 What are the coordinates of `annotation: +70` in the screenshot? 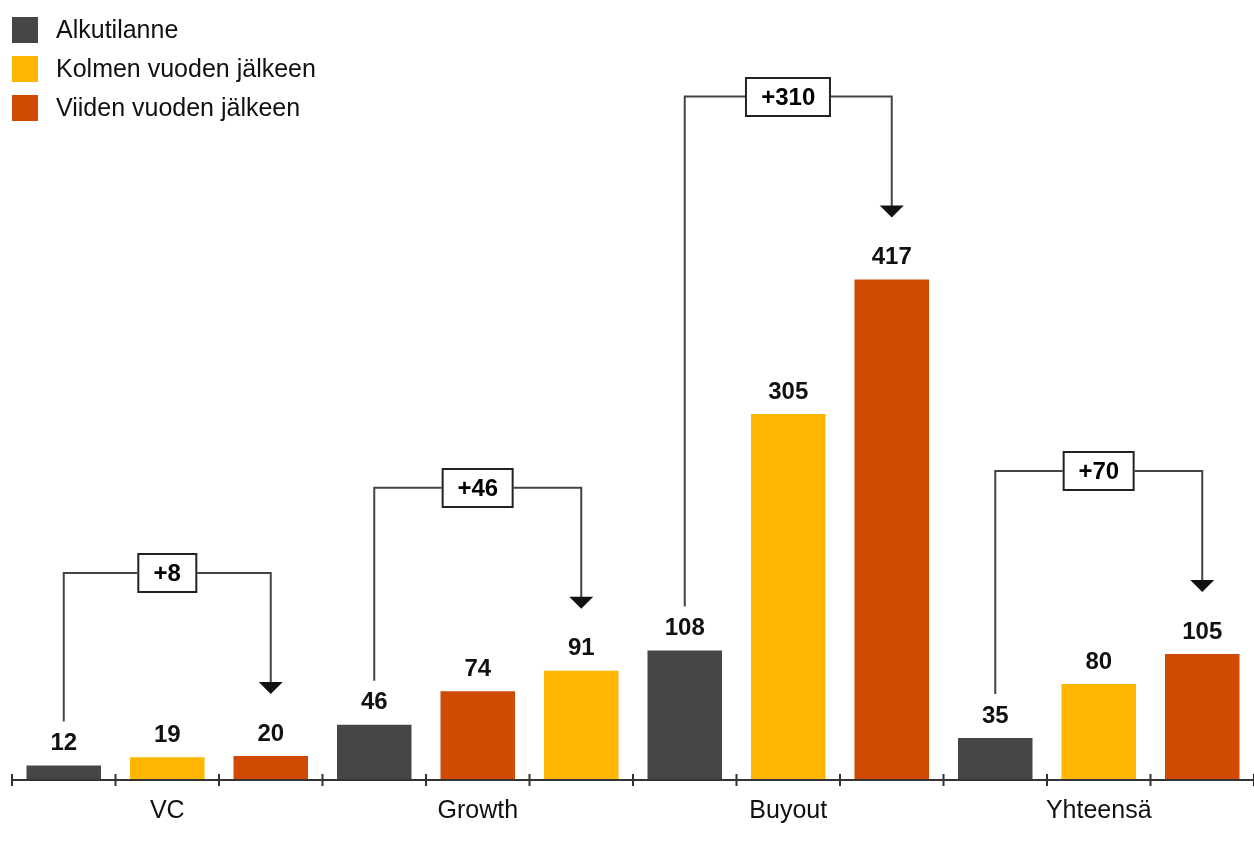 It's located at (1099, 471).